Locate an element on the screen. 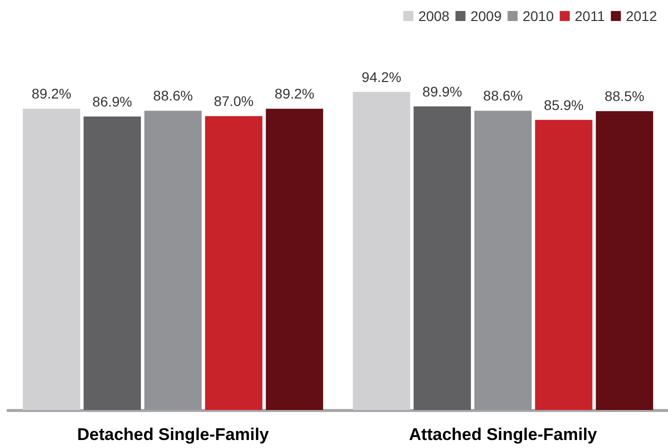  data-label: 85.9% is located at coordinates (564, 104).